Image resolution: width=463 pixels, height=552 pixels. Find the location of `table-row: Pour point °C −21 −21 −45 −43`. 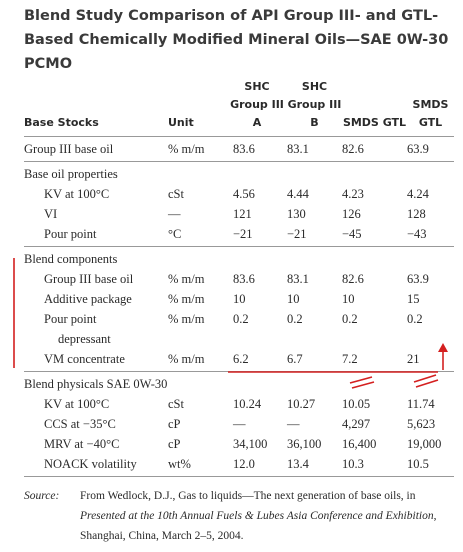

table-row: Pour point °C −21 −21 −45 −43 is located at coordinates (239, 234).